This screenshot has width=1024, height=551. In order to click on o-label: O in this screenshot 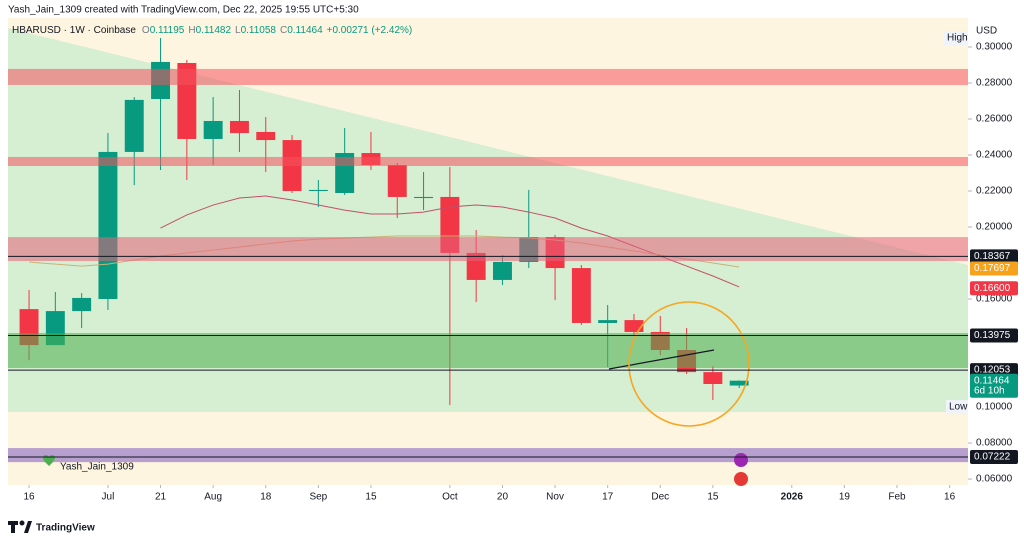, I will do `click(146, 30)`.